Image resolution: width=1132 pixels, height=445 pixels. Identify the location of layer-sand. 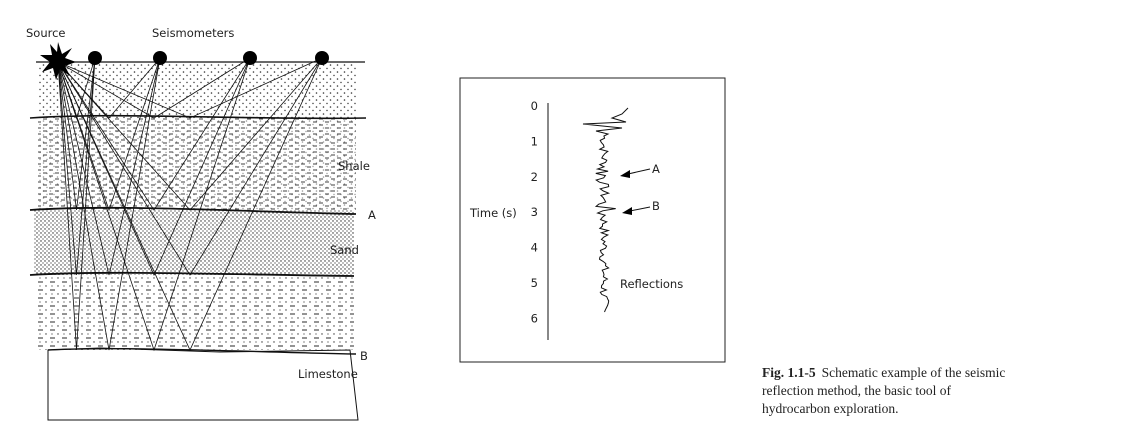
(194, 242).